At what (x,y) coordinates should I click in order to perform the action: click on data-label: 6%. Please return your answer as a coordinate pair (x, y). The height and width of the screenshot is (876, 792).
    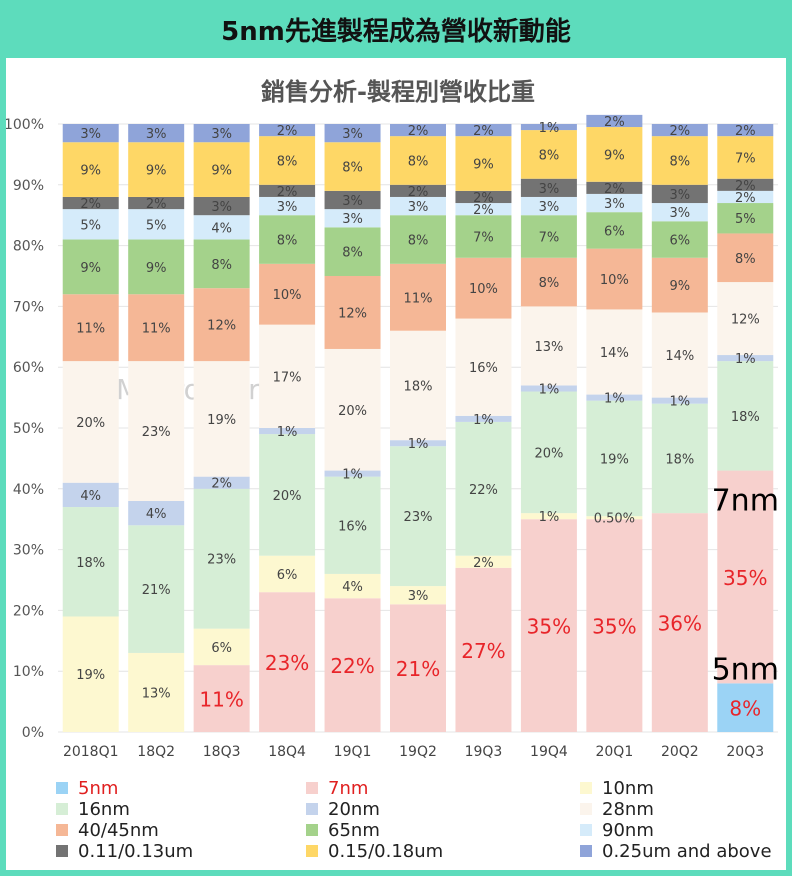
    Looking at the image, I should click on (287, 575).